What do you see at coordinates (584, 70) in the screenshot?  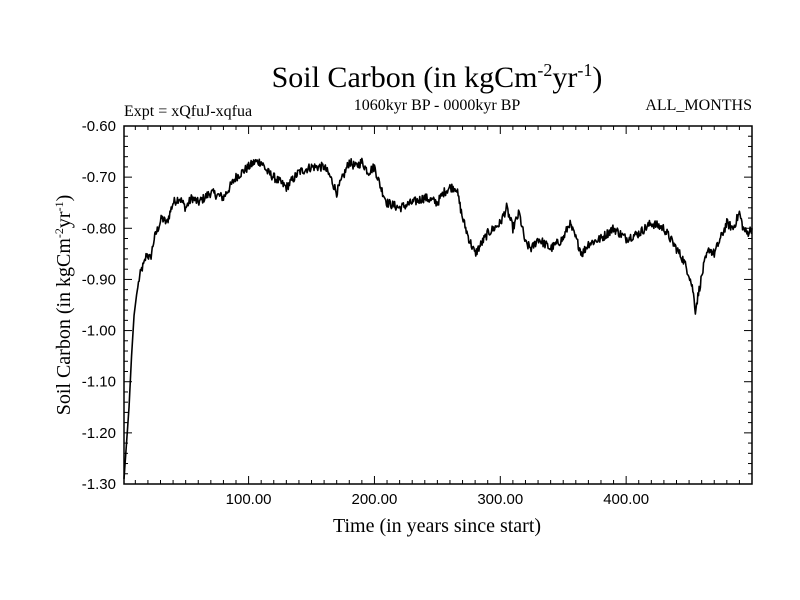 I see `chart-title-sup2: -1` at bounding box center [584, 70].